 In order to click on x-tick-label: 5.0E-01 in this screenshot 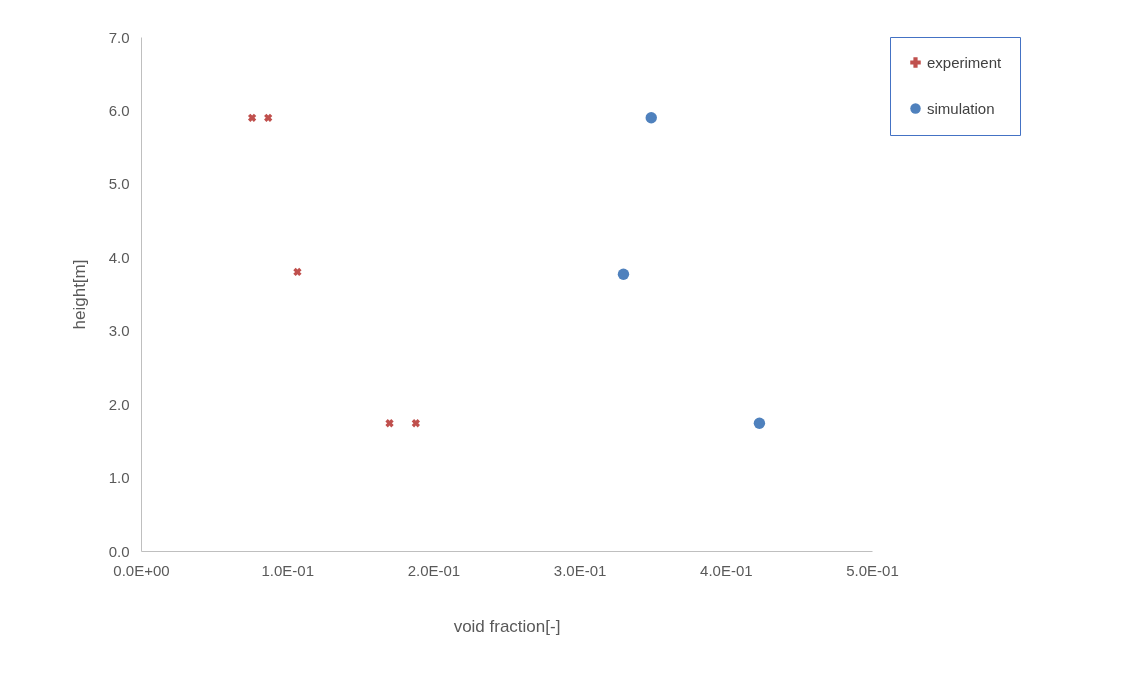, I will do `click(872, 570)`.